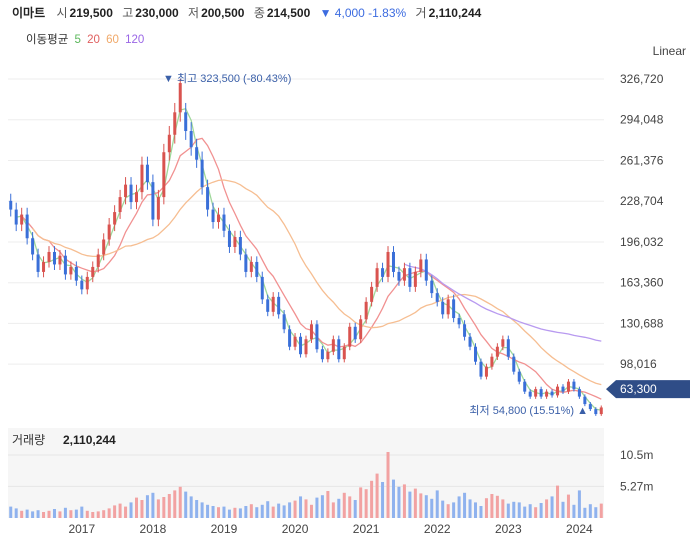 This screenshot has width=694, height=558. Describe the element at coordinates (223, 13) in the screenshot. I see `low-value: 200,500` at that location.